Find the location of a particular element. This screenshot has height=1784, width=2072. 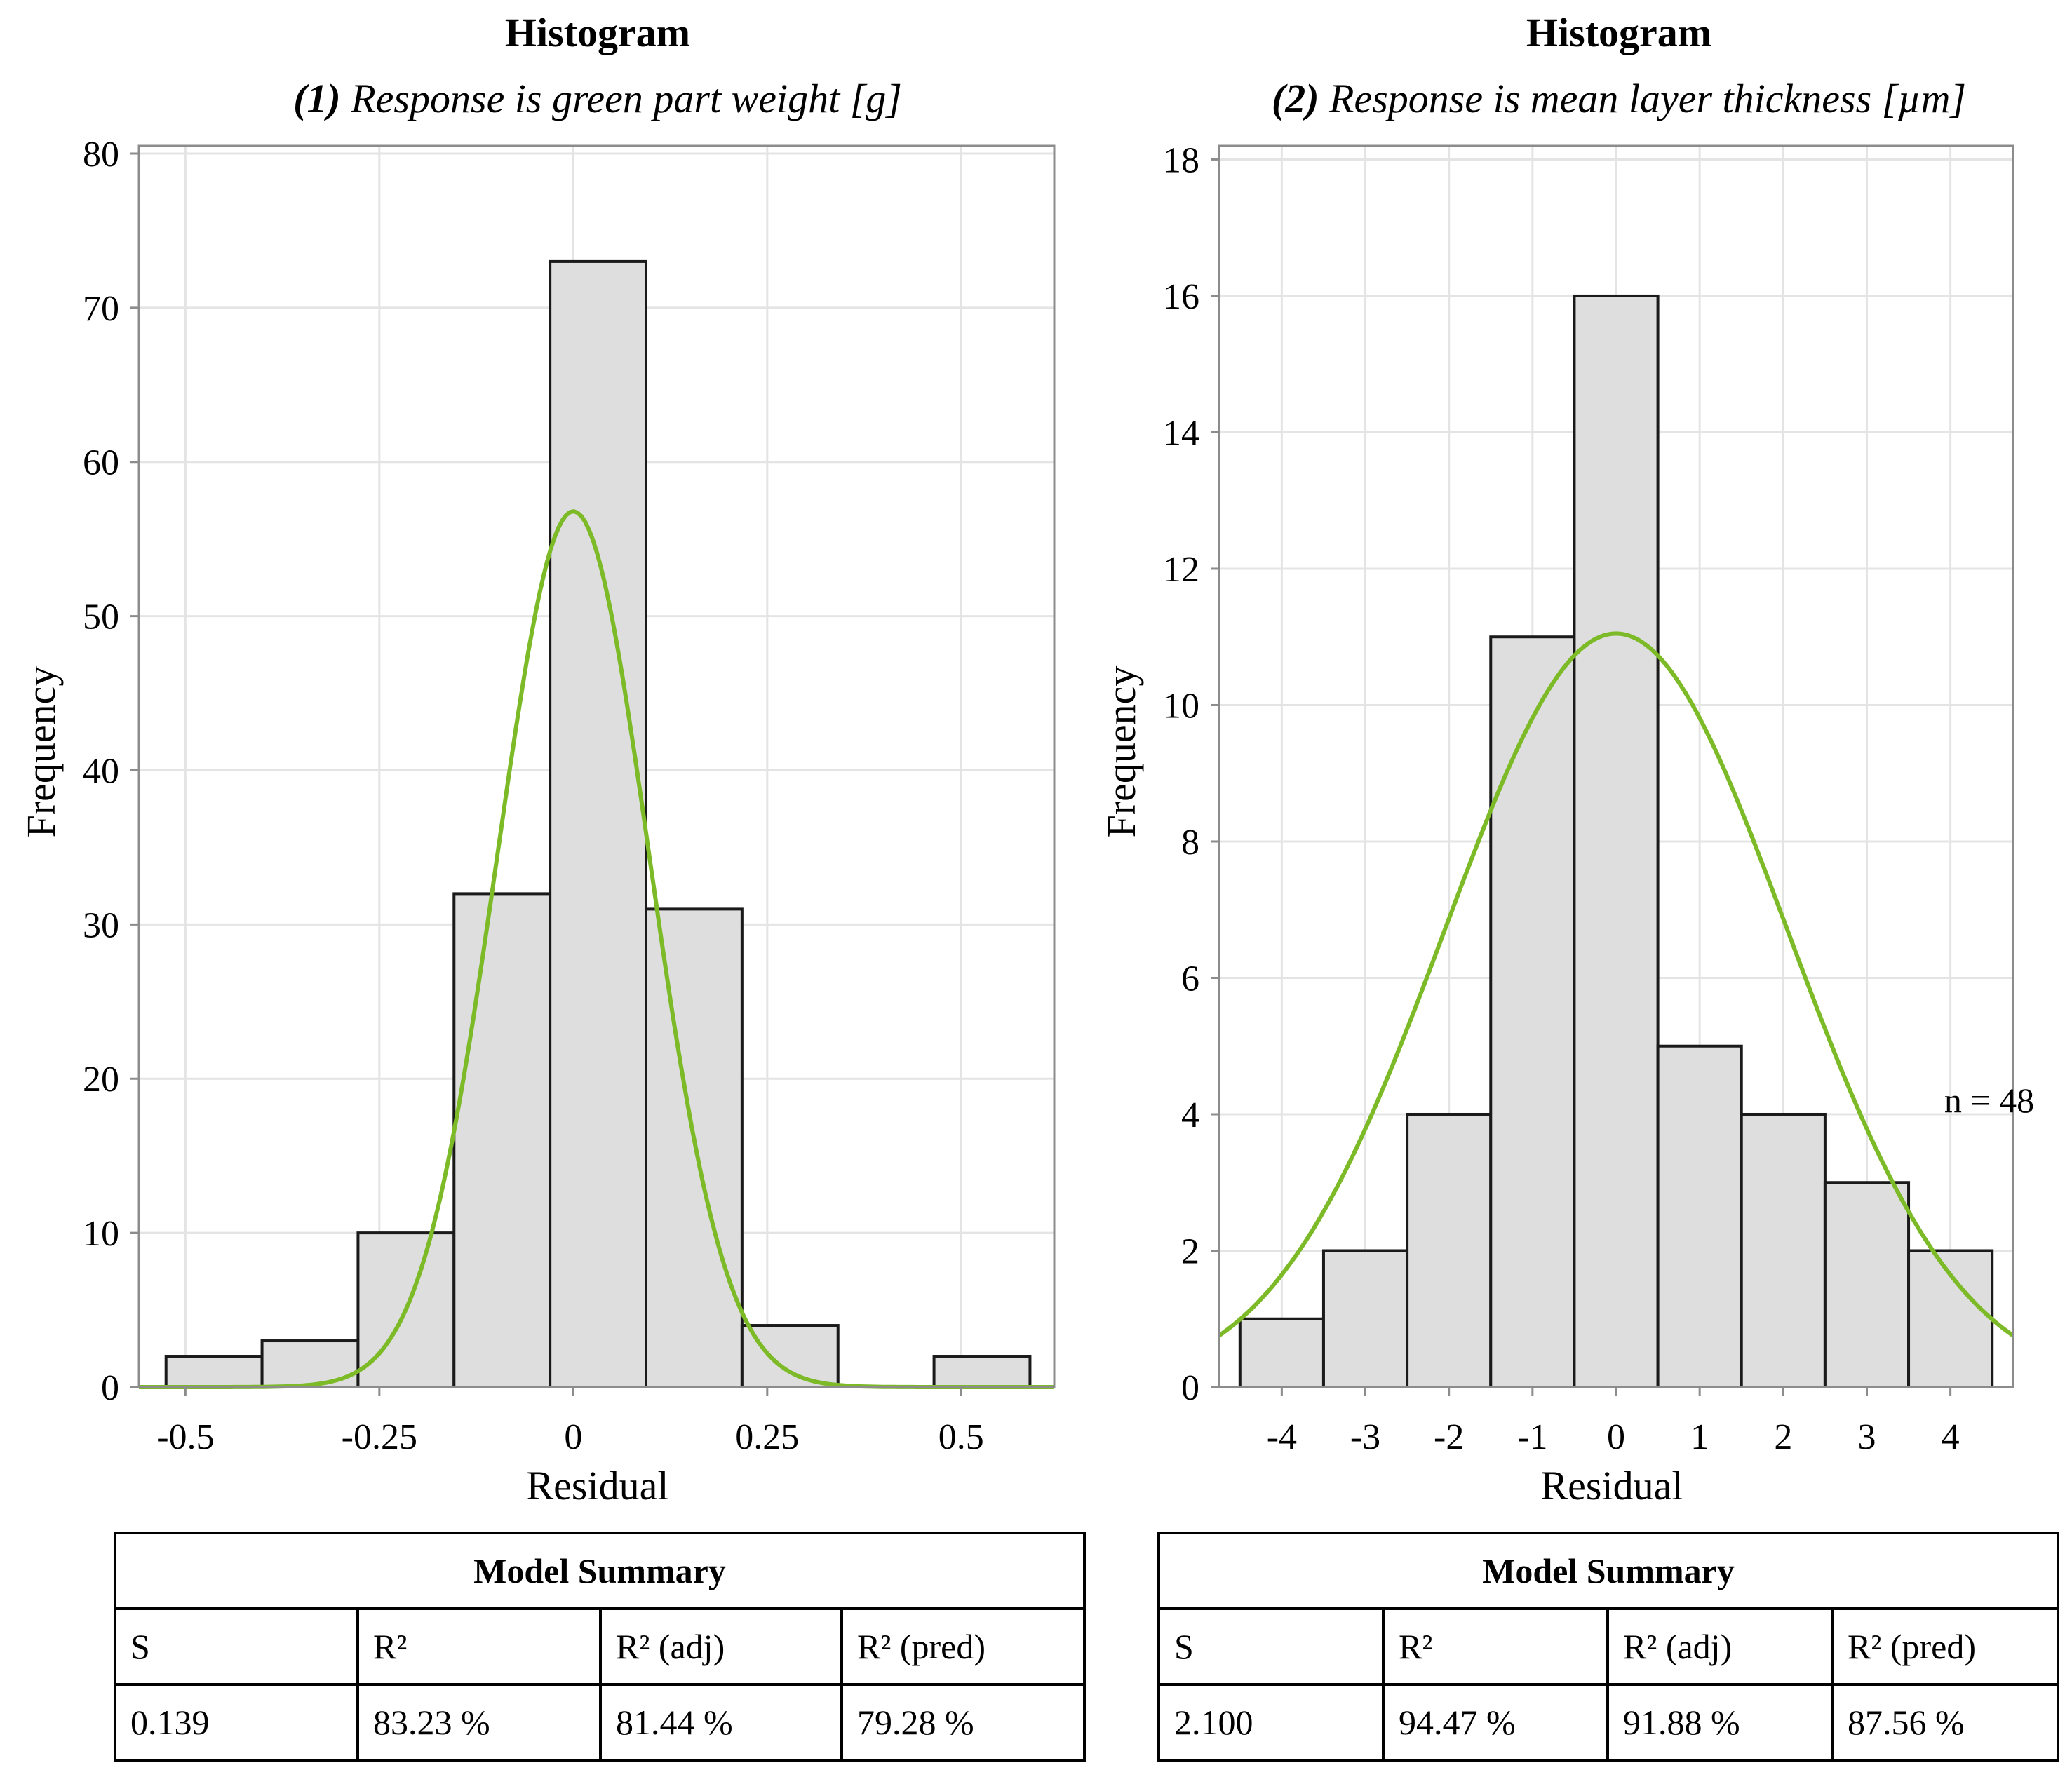

x-tick-label: 3 is located at coordinates (1867, 1437).